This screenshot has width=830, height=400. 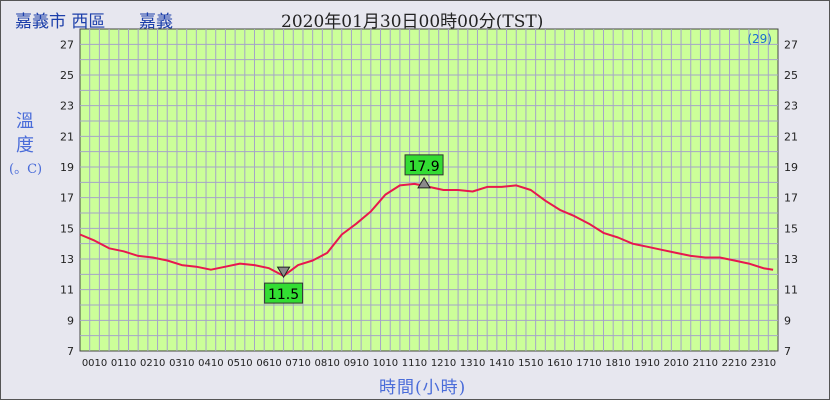 What do you see at coordinates (759, 39) in the screenshot?
I see `corner-label: (29)` at bounding box center [759, 39].